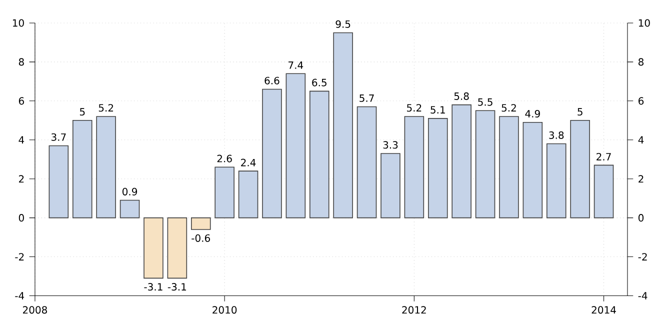  What do you see at coordinates (21, 179) in the screenshot?
I see `y-tick-label: 2` at bounding box center [21, 179].